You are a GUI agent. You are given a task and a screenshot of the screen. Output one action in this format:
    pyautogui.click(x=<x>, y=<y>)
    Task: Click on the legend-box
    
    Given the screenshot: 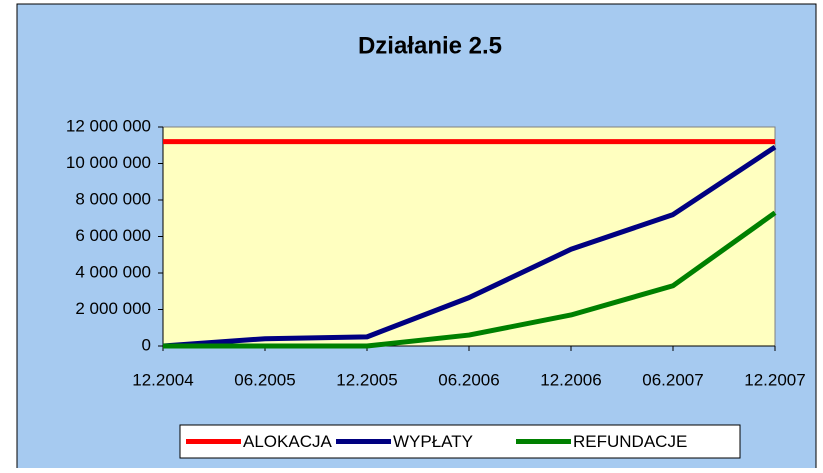 What is the action you would take?
    pyautogui.click(x=460, y=441)
    